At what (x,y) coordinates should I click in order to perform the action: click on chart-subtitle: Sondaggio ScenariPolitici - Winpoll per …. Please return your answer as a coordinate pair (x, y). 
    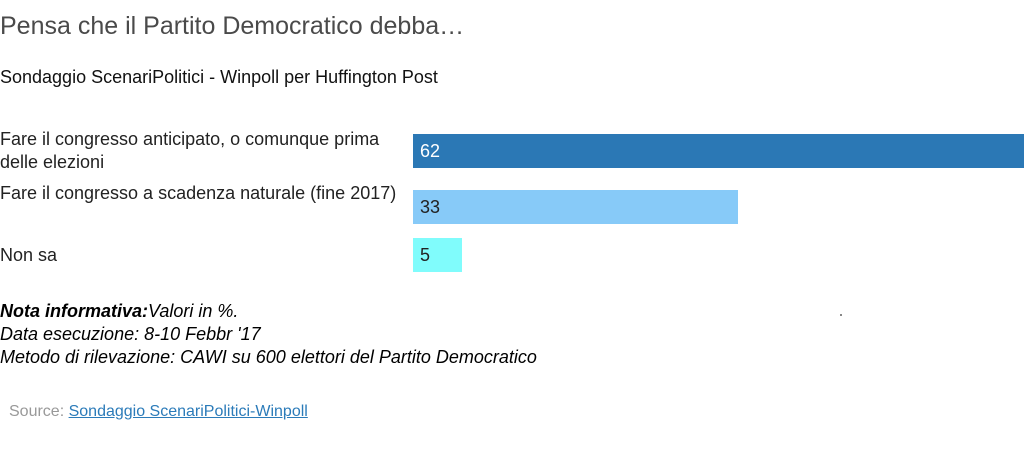
    Looking at the image, I should click on (219, 77).